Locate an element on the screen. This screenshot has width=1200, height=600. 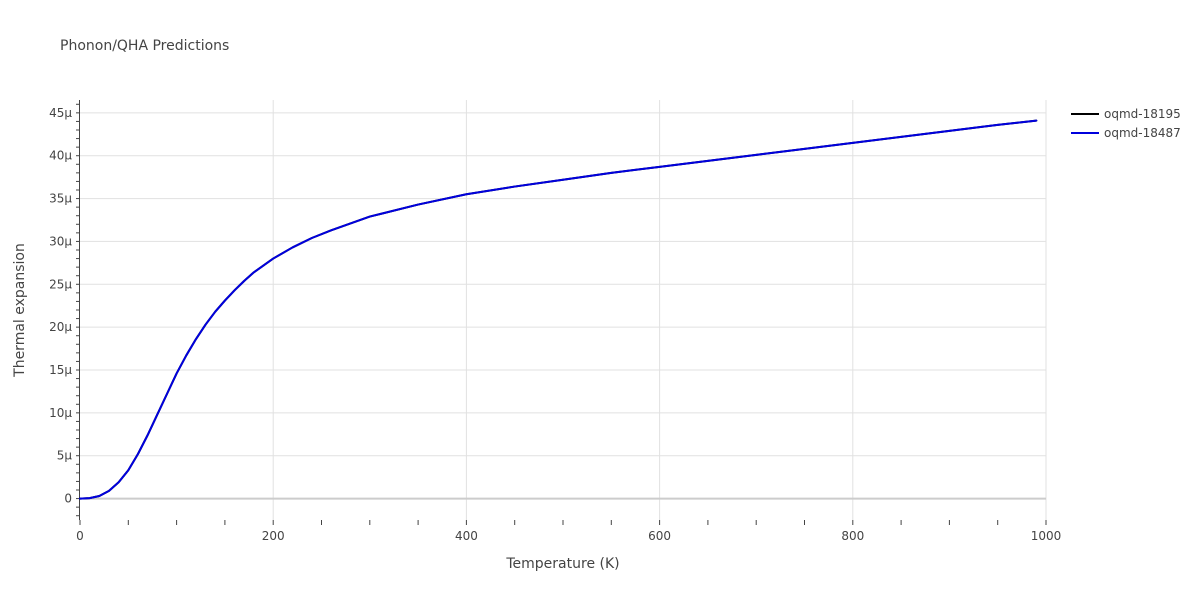
legend-item-oqmd-18195: oqmd-18195 is located at coordinates (1126, 114).